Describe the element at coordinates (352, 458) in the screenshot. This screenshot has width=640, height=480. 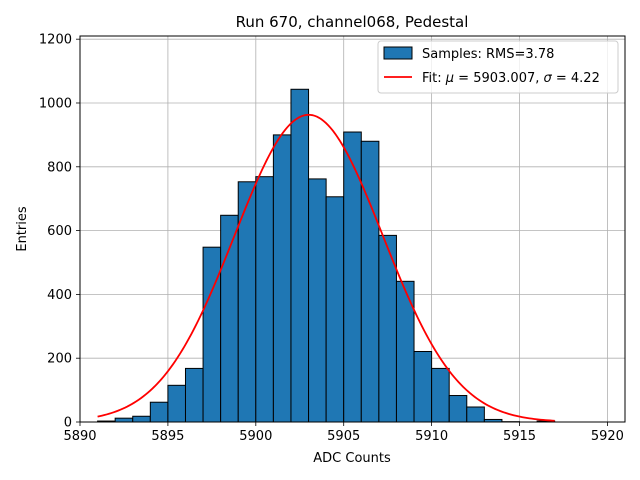
I see `x-axis-label: ADC Counts` at that location.